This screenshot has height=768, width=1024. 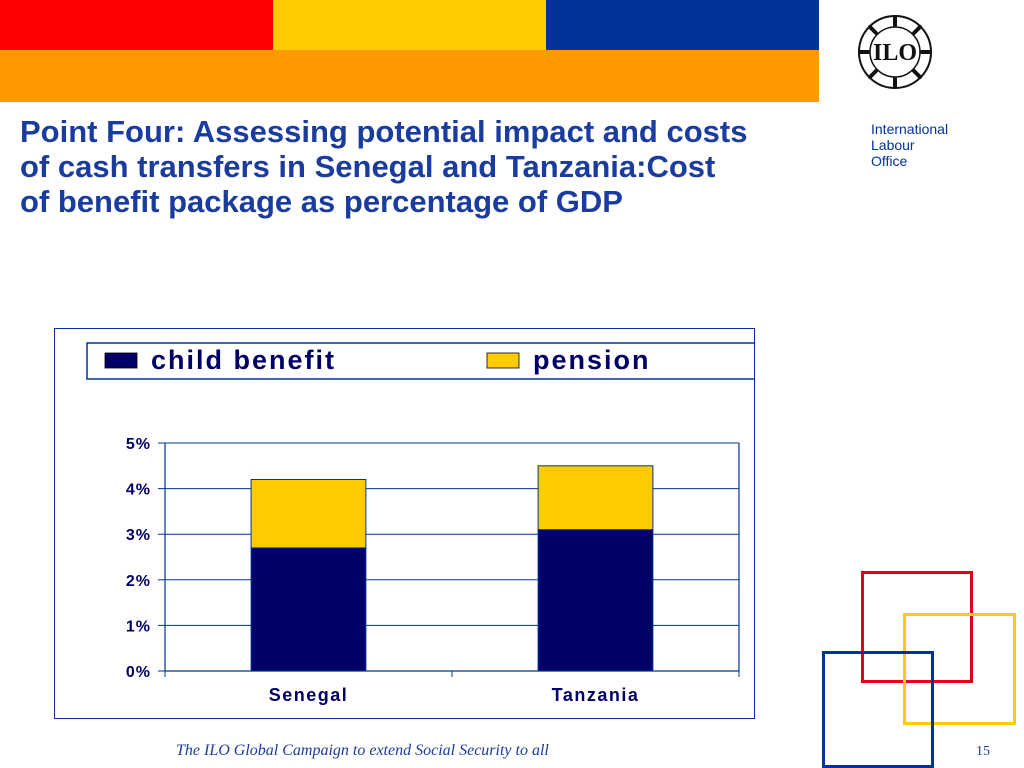 I want to click on y-tick-label: 3%, so click(x=138, y=535).